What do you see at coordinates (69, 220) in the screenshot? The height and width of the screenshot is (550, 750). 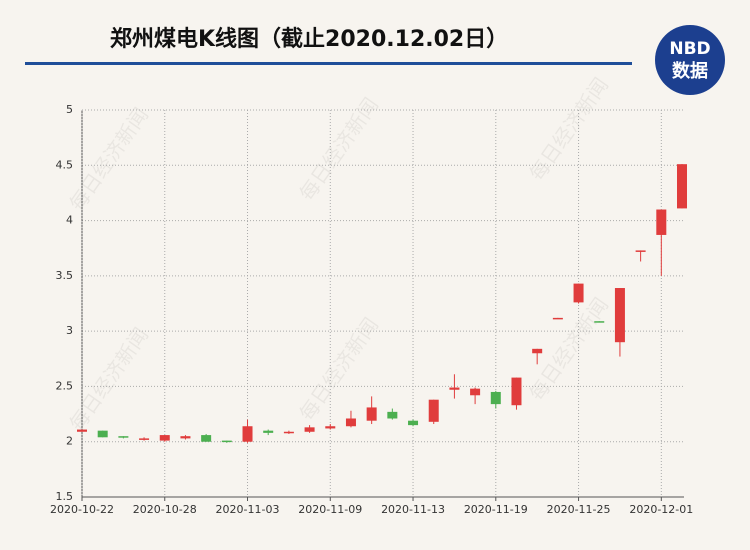 I see `y-tick-label: 4` at bounding box center [69, 220].